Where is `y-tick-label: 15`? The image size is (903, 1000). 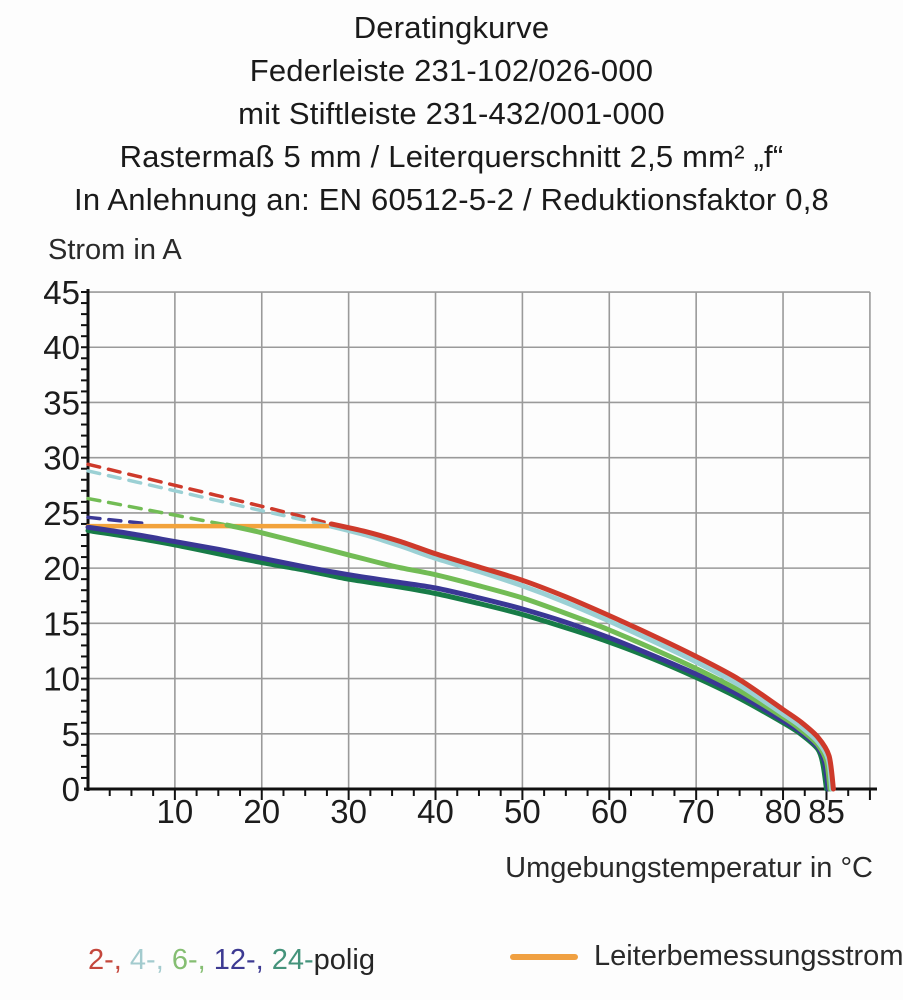 y-tick-label: 15 is located at coordinates (61, 623).